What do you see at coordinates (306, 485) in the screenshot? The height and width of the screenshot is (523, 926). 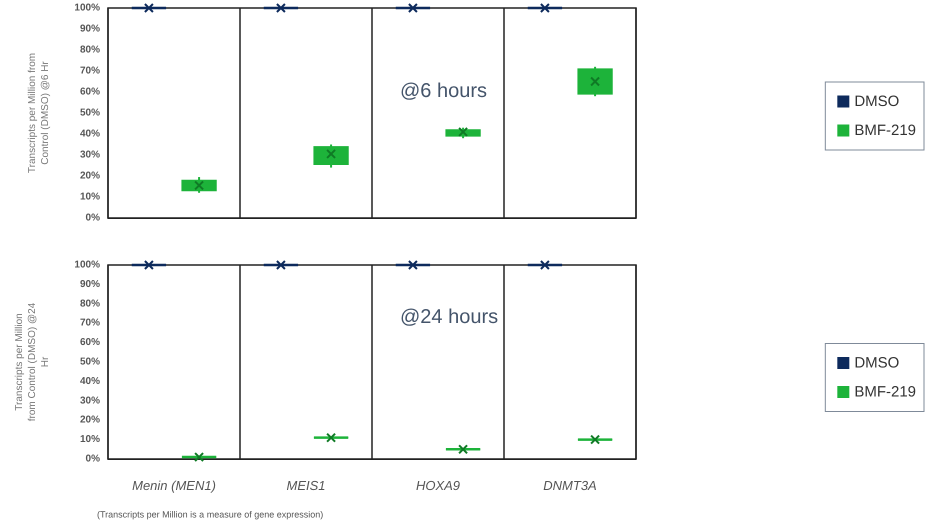 I see `x-tick-label: MEIS1` at bounding box center [306, 485].